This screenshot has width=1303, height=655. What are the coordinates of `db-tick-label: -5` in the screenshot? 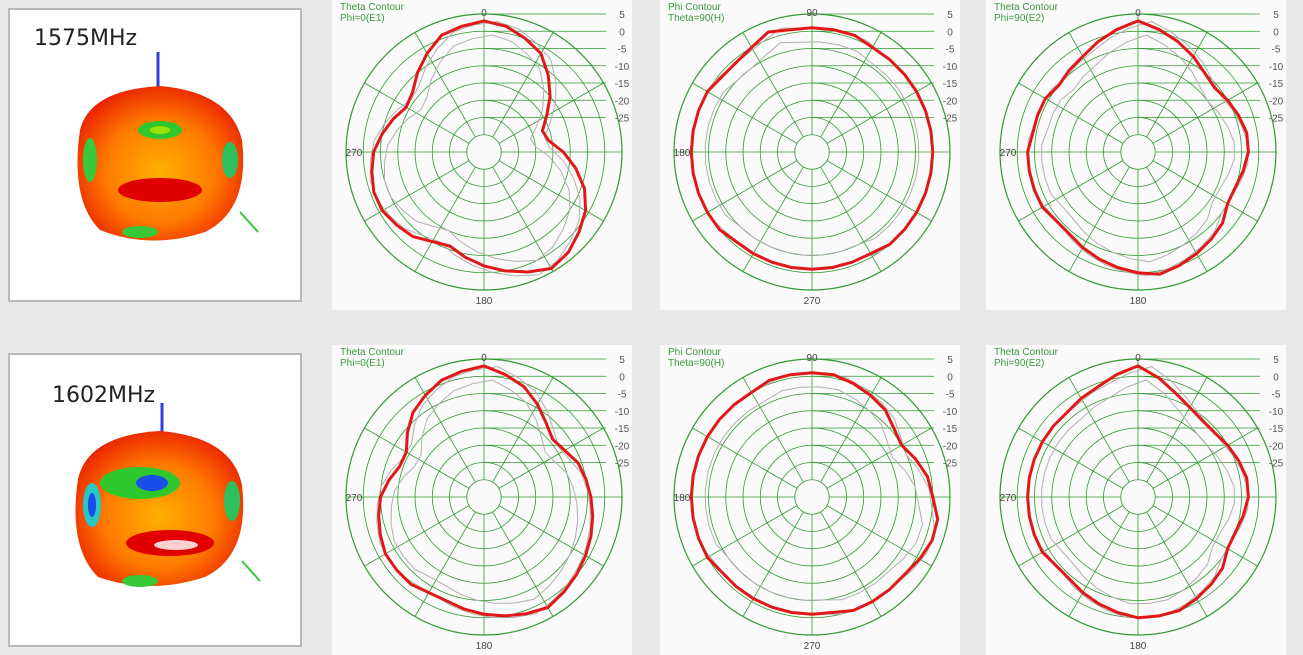 It's located at (950, 50).